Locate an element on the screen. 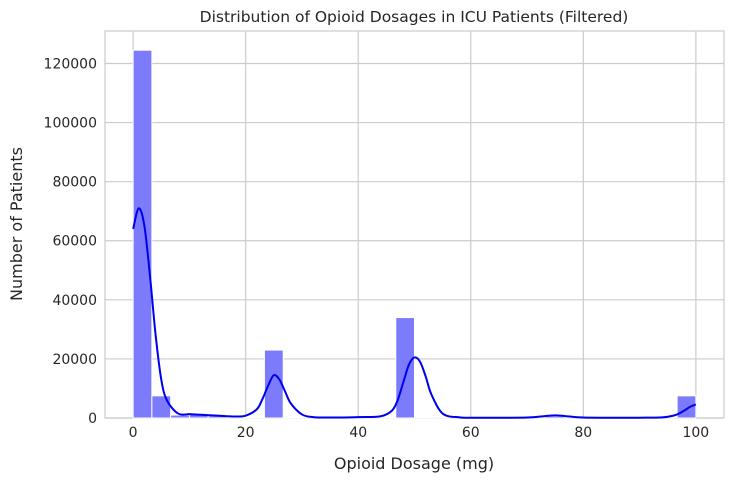  y-tick-label: 0 is located at coordinates (92, 419).